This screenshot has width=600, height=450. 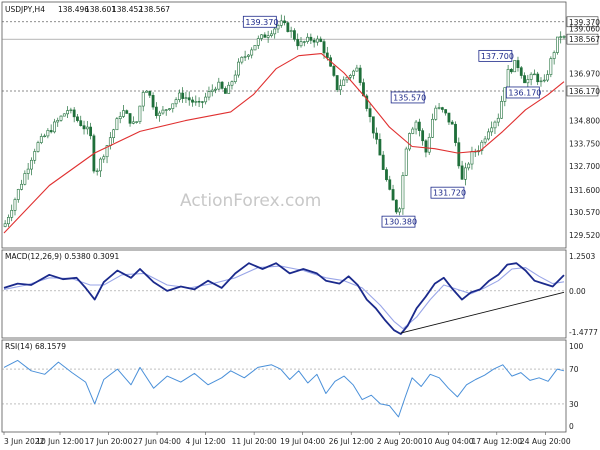 What do you see at coordinates (35, 346) in the screenshot?
I see `rsi-header: RSI(14) 68.1579` at bounding box center [35, 346].